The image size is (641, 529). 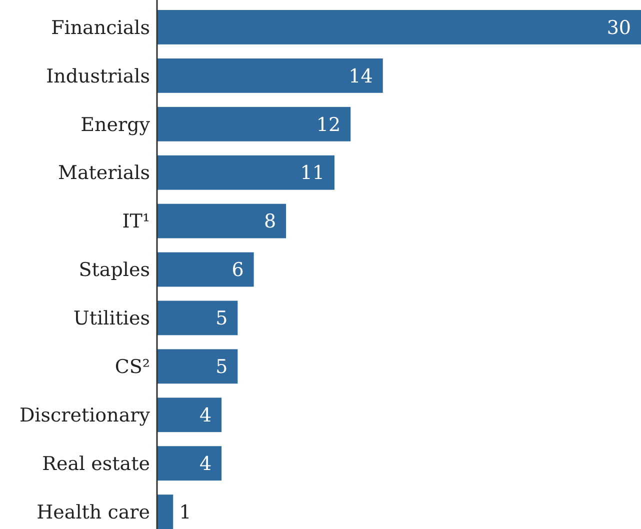 I want to click on y-tick-label: Real estate, so click(x=96, y=463).